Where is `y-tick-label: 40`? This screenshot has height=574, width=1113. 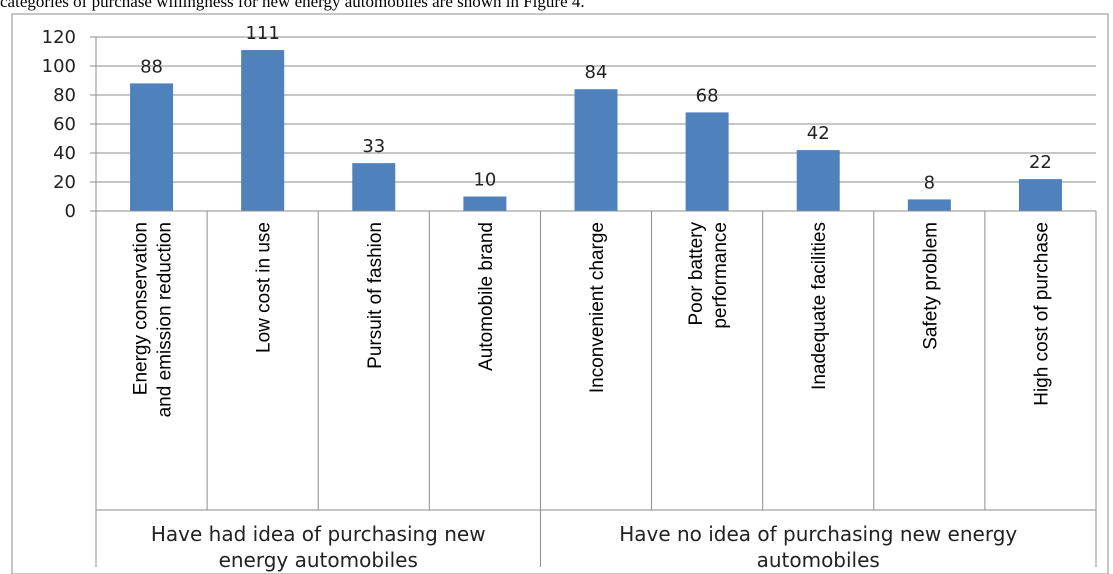 y-tick-label: 40 is located at coordinates (64, 153).